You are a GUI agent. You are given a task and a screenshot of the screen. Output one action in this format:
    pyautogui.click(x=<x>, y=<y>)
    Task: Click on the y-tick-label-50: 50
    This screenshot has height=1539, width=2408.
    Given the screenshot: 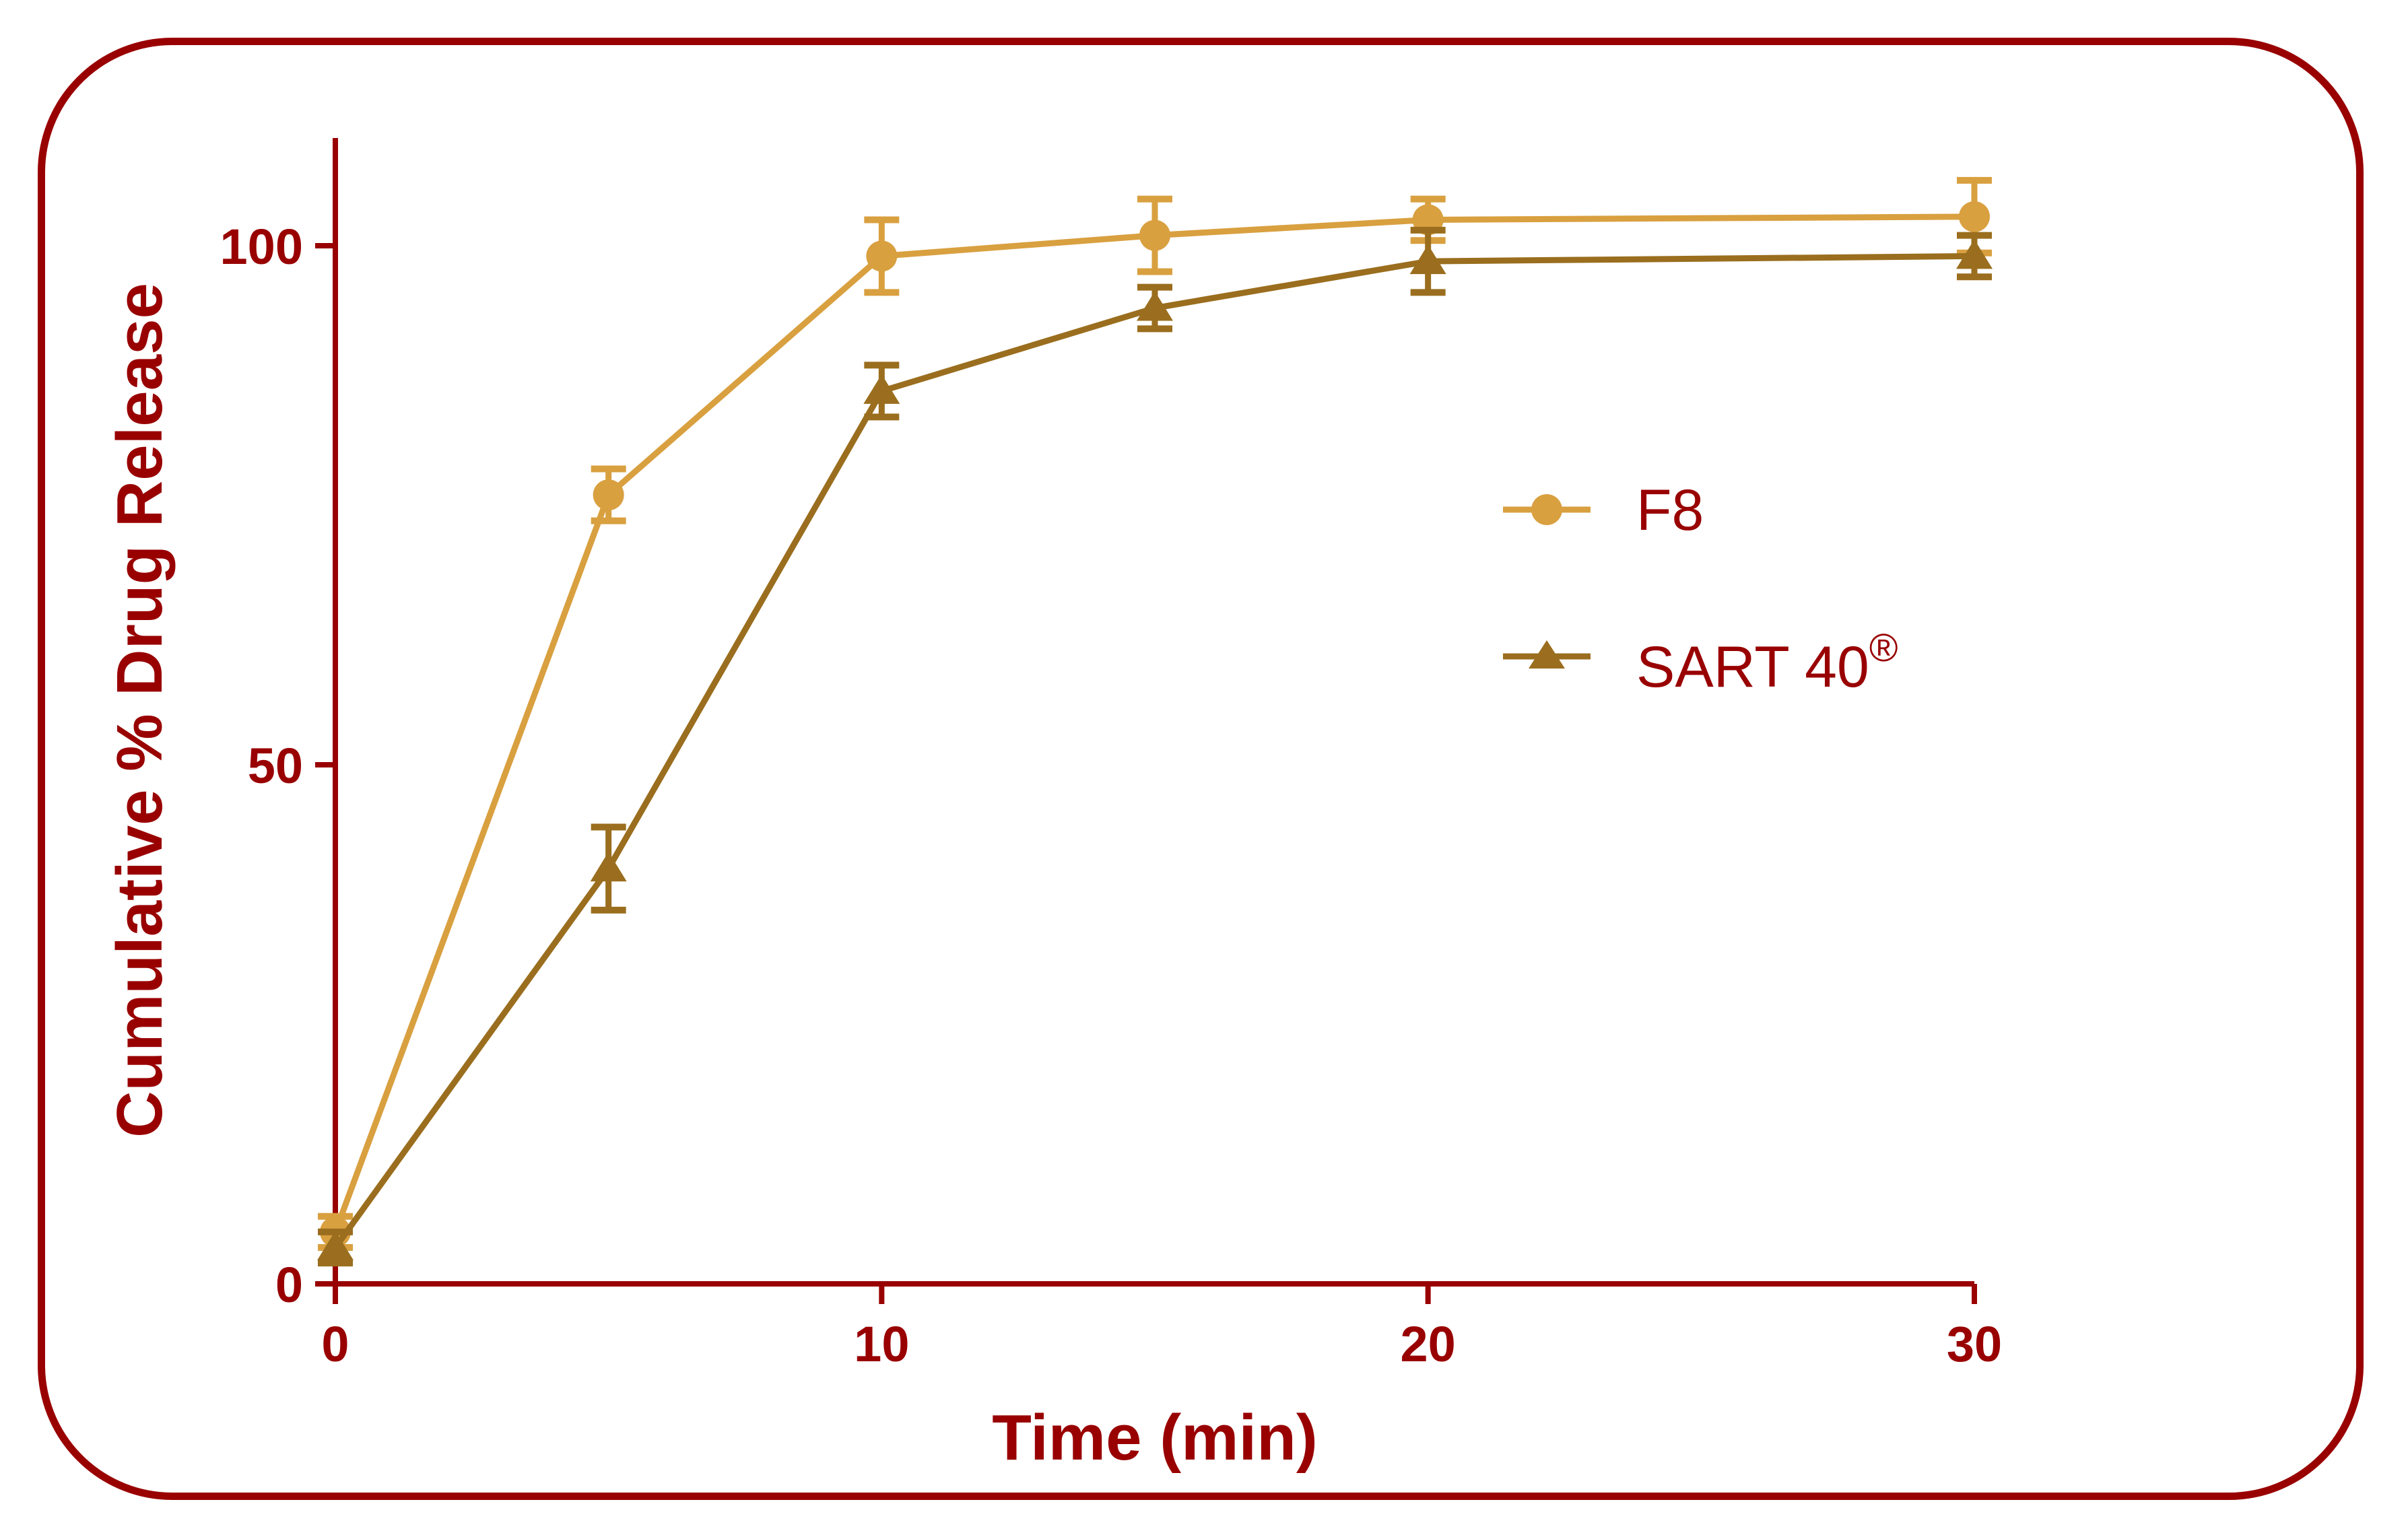 What is the action you would take?
    pyautogui.click(x=275, y=766)
    